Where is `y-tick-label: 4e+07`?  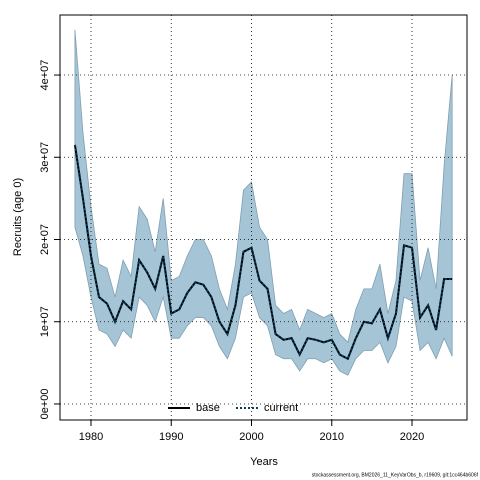
y-tick-label: 4e+07 is located at coordinates (45, 75).